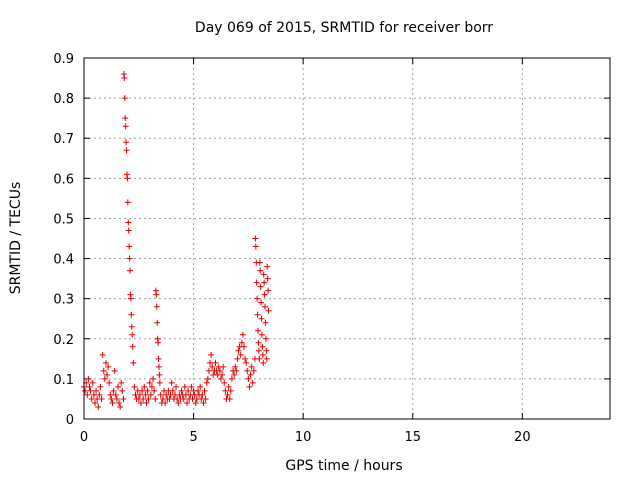 This screenshot has height=480, width=640. I want to click on y-tick-label: 0.1, so click(63, 380).